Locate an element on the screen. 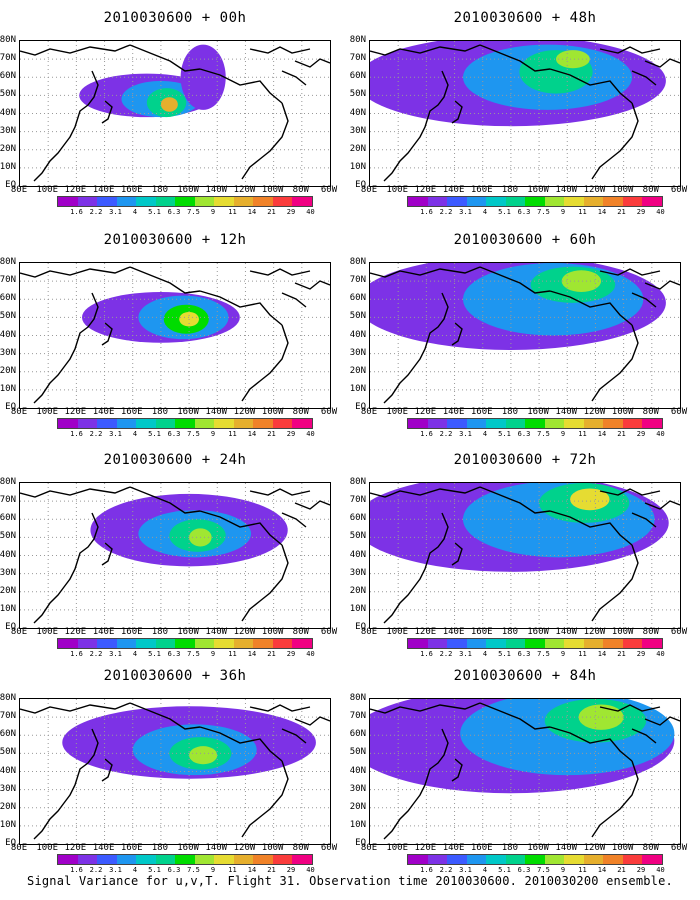 The height and width of the screenshot is (900, 700). colorbar-label: 1.6 is located at coordinates (426, 870).